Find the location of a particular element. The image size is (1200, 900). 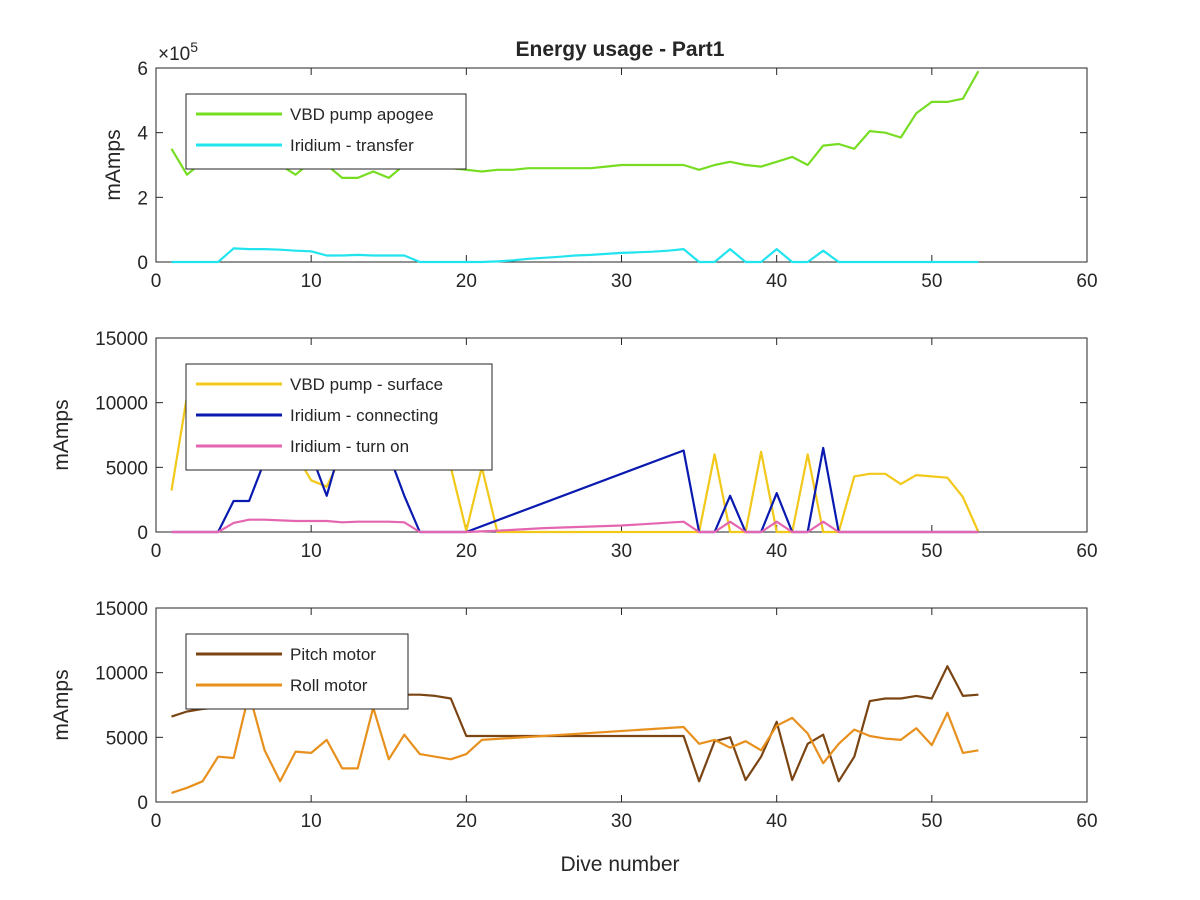

legend-label: VBD pump apogee is located at coordinates (362, 114).